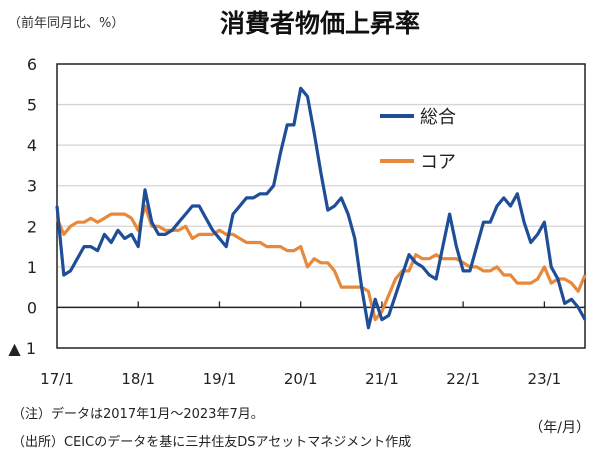  What do you see at coordinates (212, 442) in the screenshot?
I see `note-source: （出所）CEICのデータを基に三井住友DSアセットマネジメント作成` at bounding box center [212, 442].